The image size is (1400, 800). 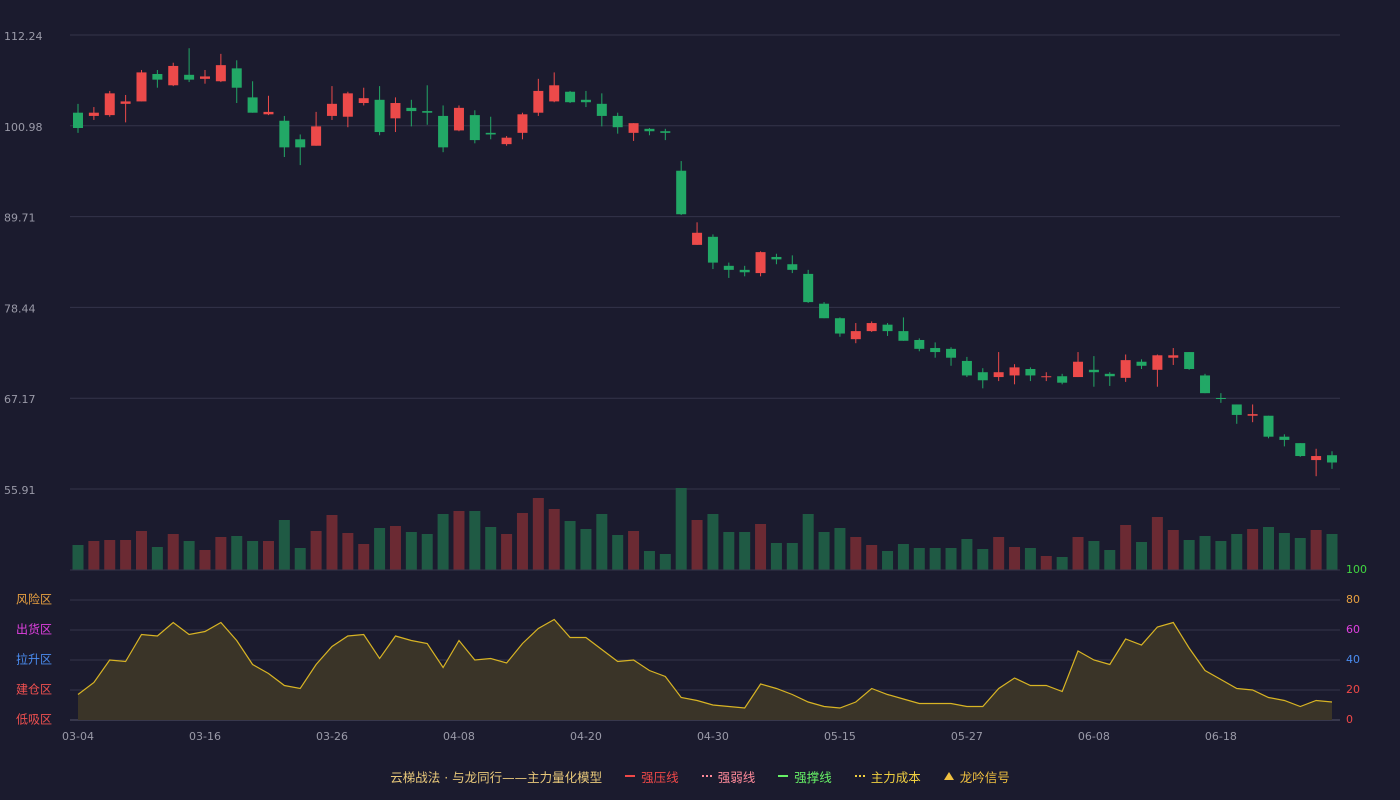 What do you see at coordinates (205, 736) in the screenshot?
I see `x-tick-label: 03-16` at bounding box center [205, 736].